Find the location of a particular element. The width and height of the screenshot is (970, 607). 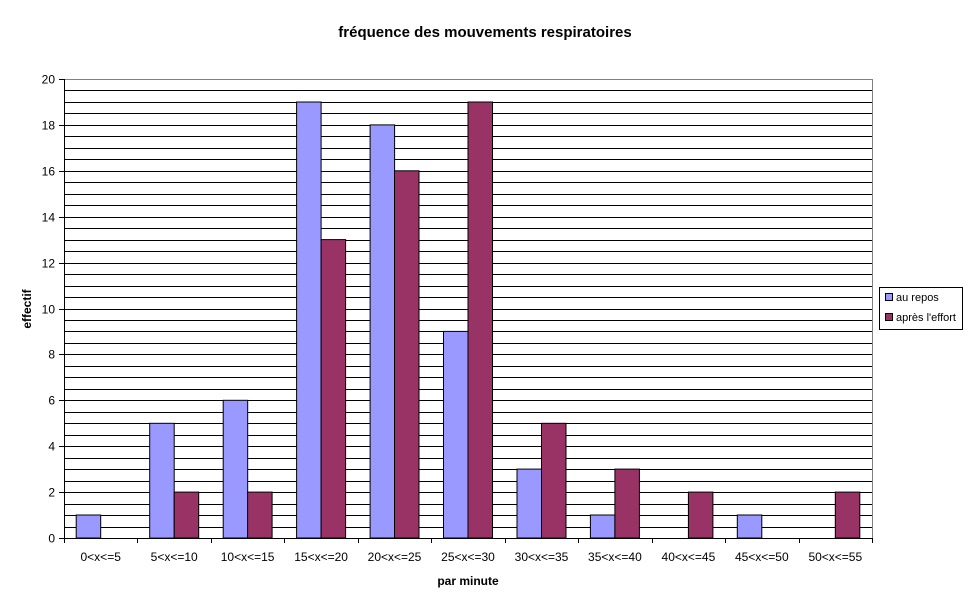

y-tick-label: 16 is located at coordinates (49, 172).